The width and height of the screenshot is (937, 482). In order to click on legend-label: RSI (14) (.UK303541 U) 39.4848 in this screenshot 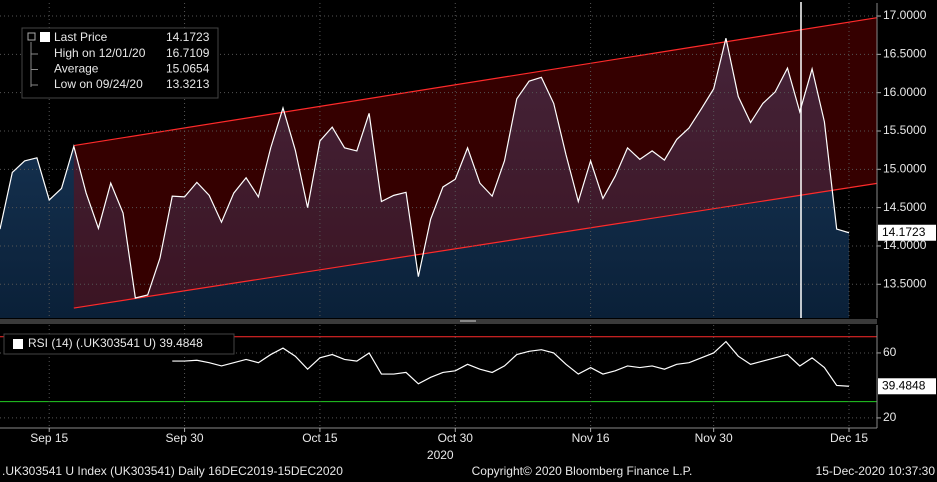, I will do `click(115, 343)`.